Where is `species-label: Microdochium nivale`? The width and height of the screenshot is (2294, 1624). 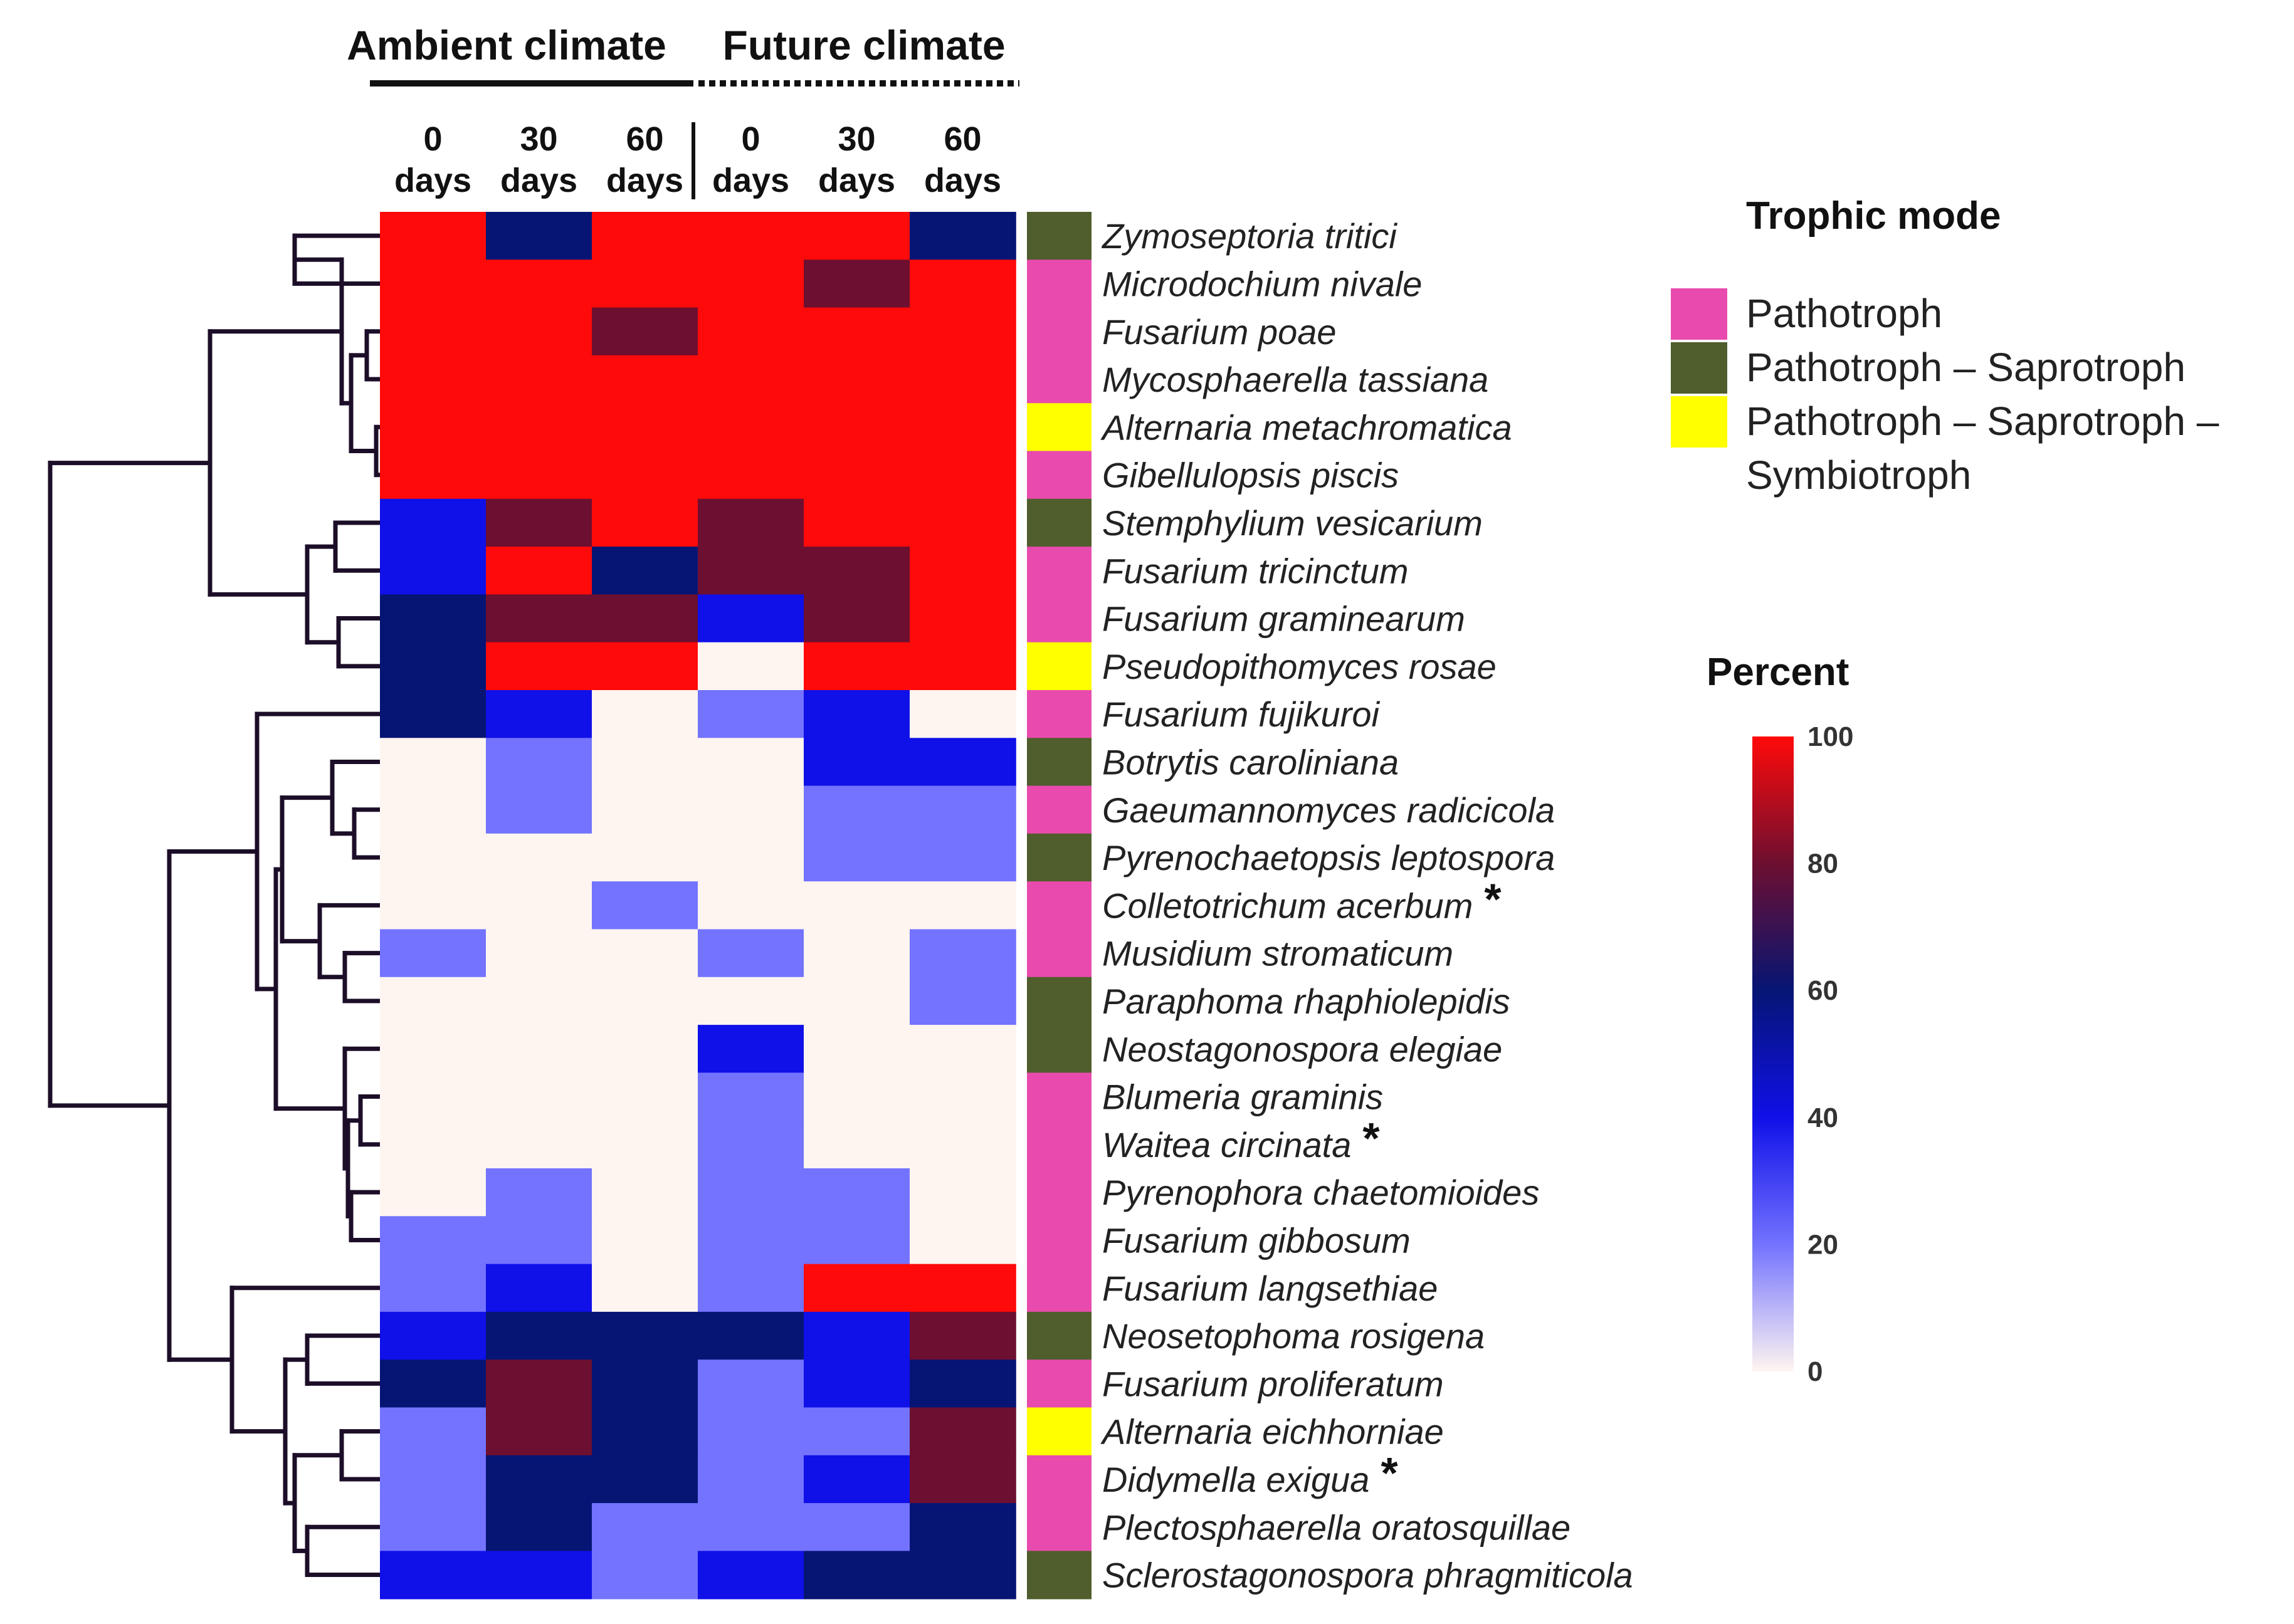
species-label: Microdochium nivale is located at coordinates (1262, 284).